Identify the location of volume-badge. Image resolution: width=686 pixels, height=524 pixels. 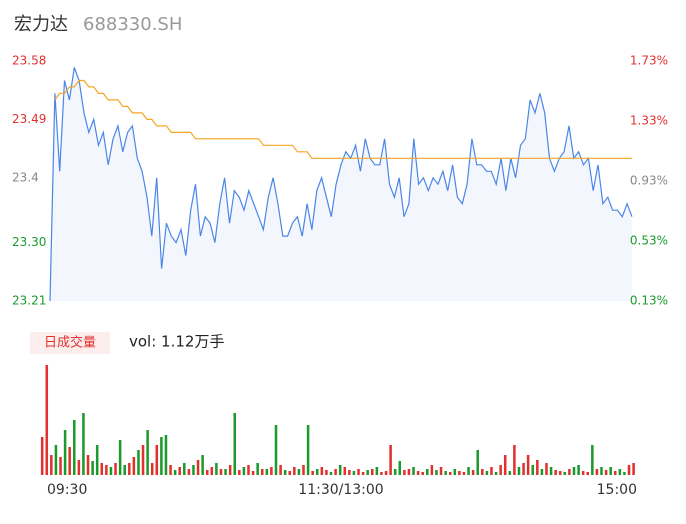
(70, 343).